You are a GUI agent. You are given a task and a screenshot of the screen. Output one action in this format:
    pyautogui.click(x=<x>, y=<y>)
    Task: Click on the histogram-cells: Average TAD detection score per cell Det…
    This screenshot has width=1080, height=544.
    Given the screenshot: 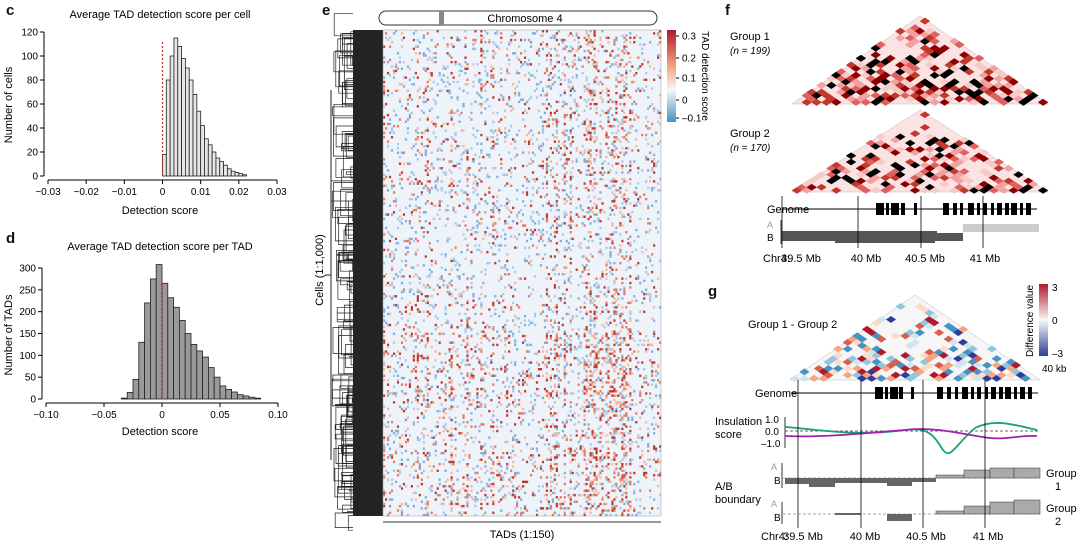 What is the action you would take?
    pyautogui.click(x=145, y=113)
    